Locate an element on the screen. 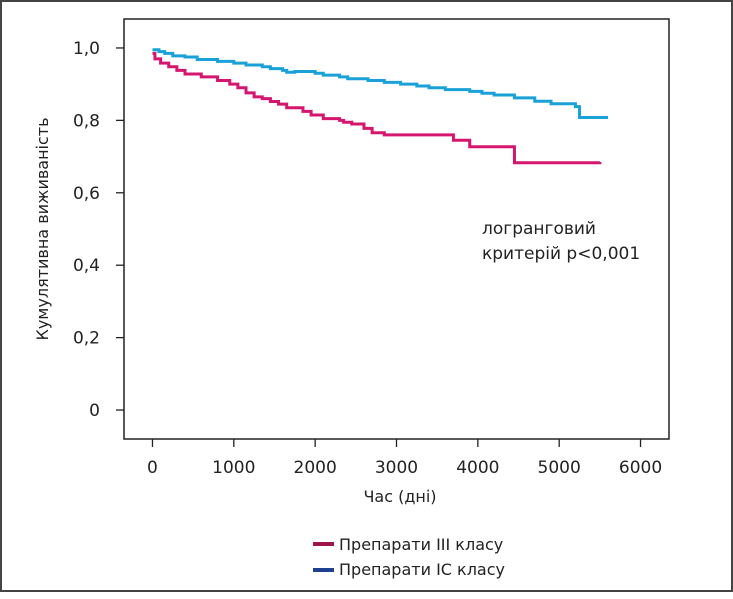  x-tick-label: 4000 is located at coordinates (477, 468).